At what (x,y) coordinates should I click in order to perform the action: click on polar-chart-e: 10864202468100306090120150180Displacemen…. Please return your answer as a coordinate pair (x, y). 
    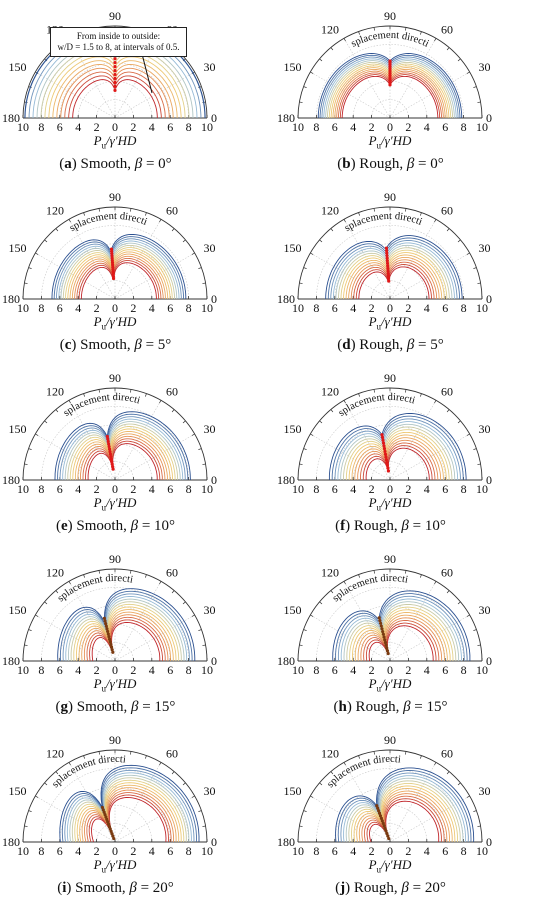
    Looking at the image, I should click on (108, 425).